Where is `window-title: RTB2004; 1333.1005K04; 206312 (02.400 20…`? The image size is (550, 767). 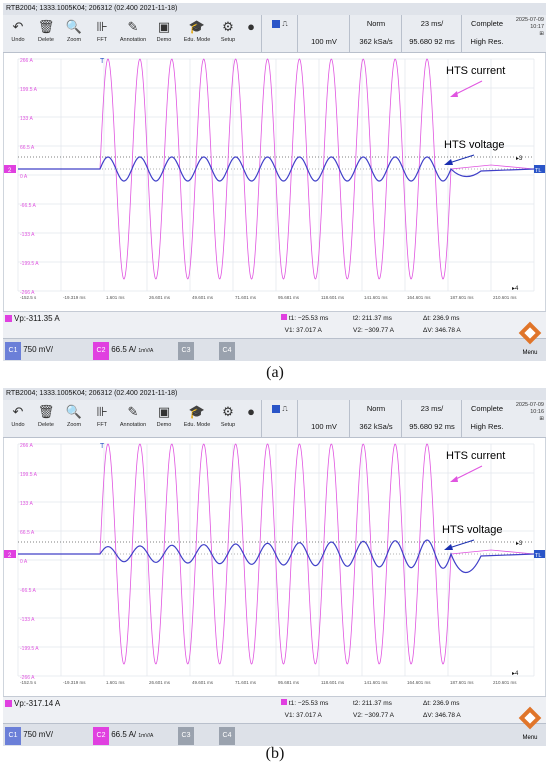
window-title: RTB2004; 1333.1005K04; 206312 (02.400 20… is located at coordinates (274, 9).